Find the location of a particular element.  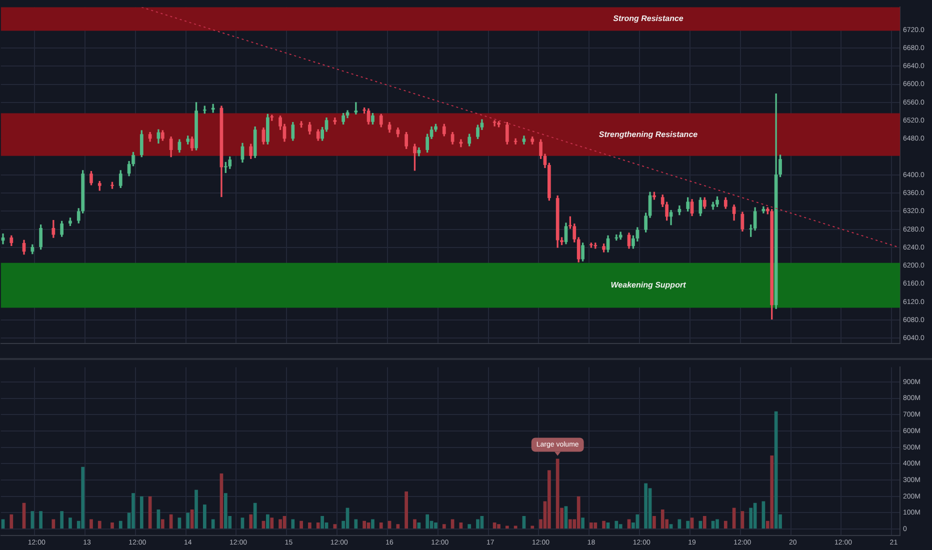

band-label: Strengthening Resistance is located at coordinates (648, 134).